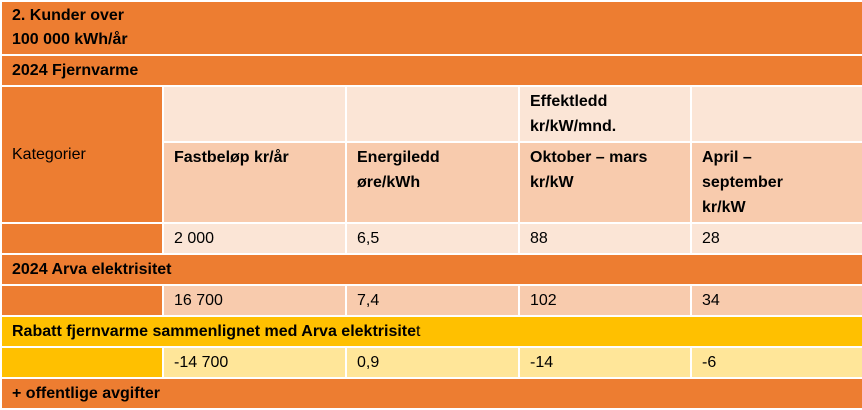  What do you see at coordinates (398, 157) in the screenshot?
I see `header-line: Energiledd` at bounding box center [398, 157].